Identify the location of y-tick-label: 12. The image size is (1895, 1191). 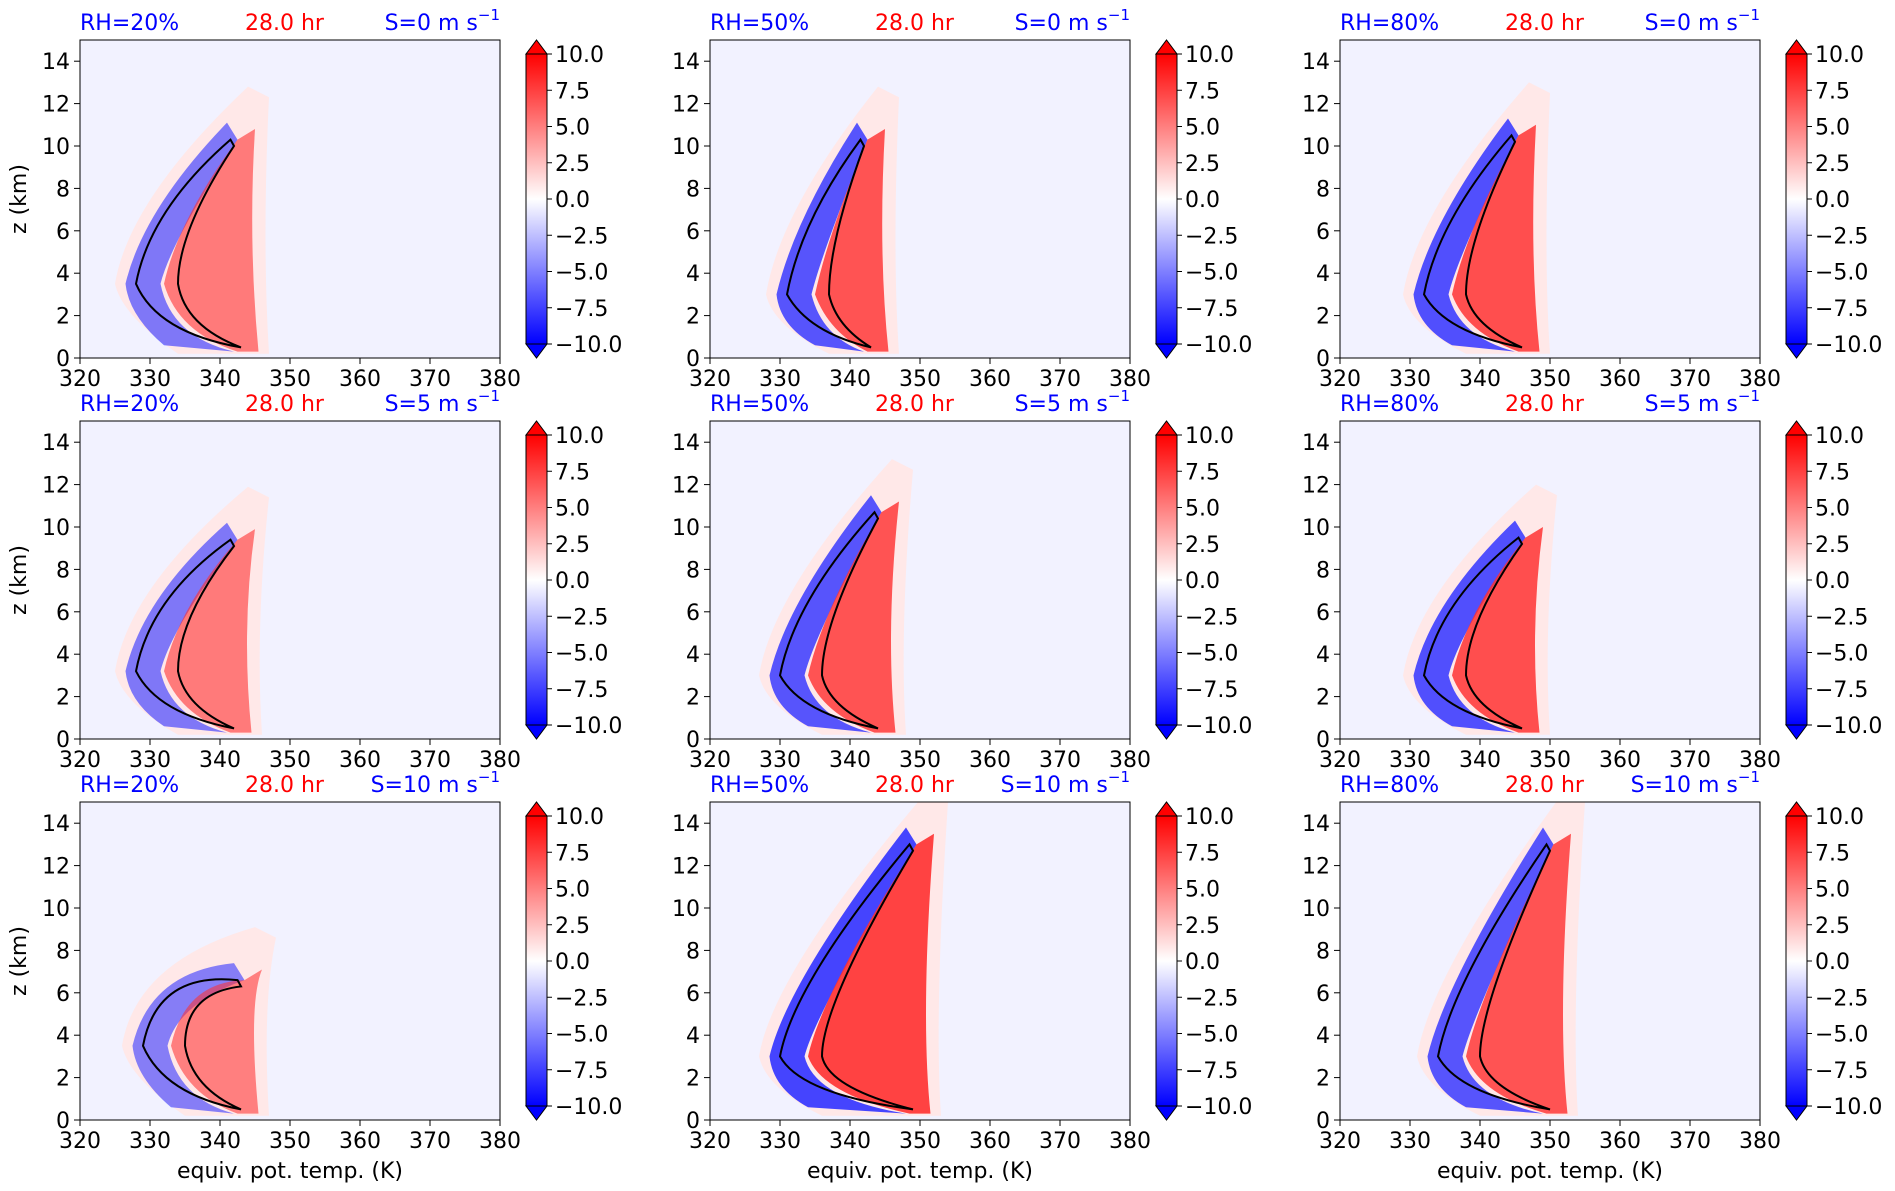
(1316, 105).